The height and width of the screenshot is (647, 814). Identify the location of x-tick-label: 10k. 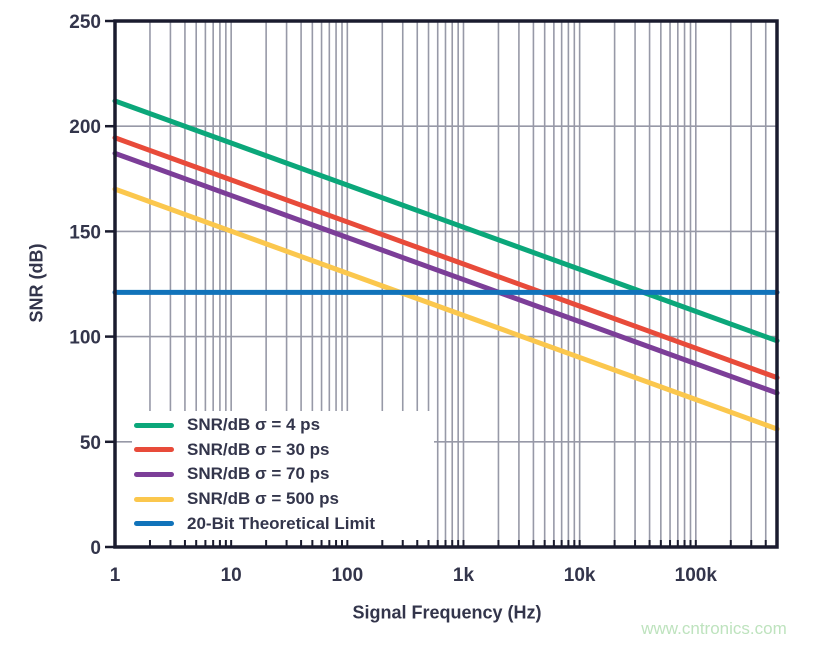
(580, 575).